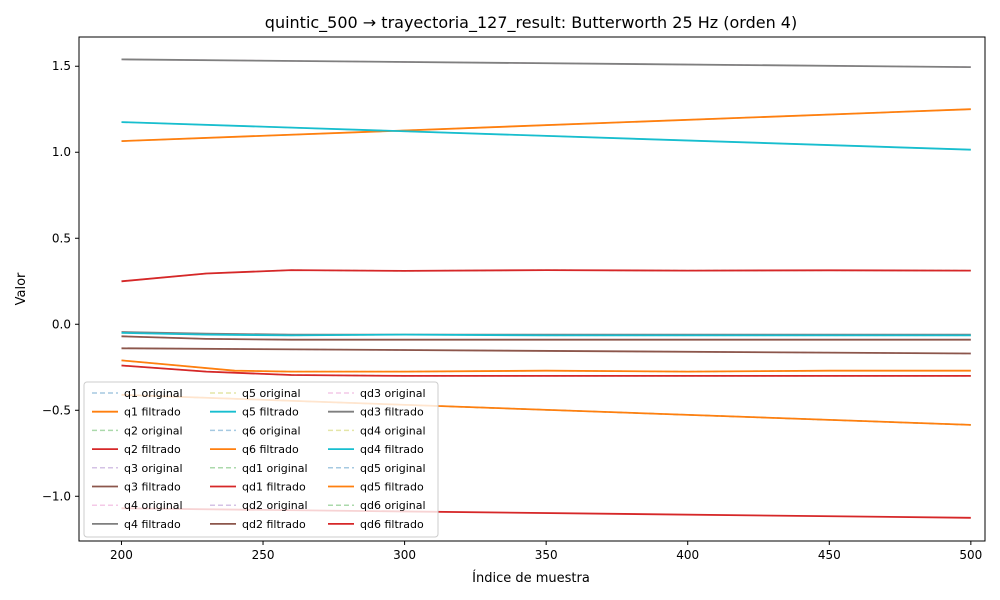 This screenshot has width=1000, height=600. I want to click on legend-entry-q6-filtrado: q6 filtrado, so click(270, 449).